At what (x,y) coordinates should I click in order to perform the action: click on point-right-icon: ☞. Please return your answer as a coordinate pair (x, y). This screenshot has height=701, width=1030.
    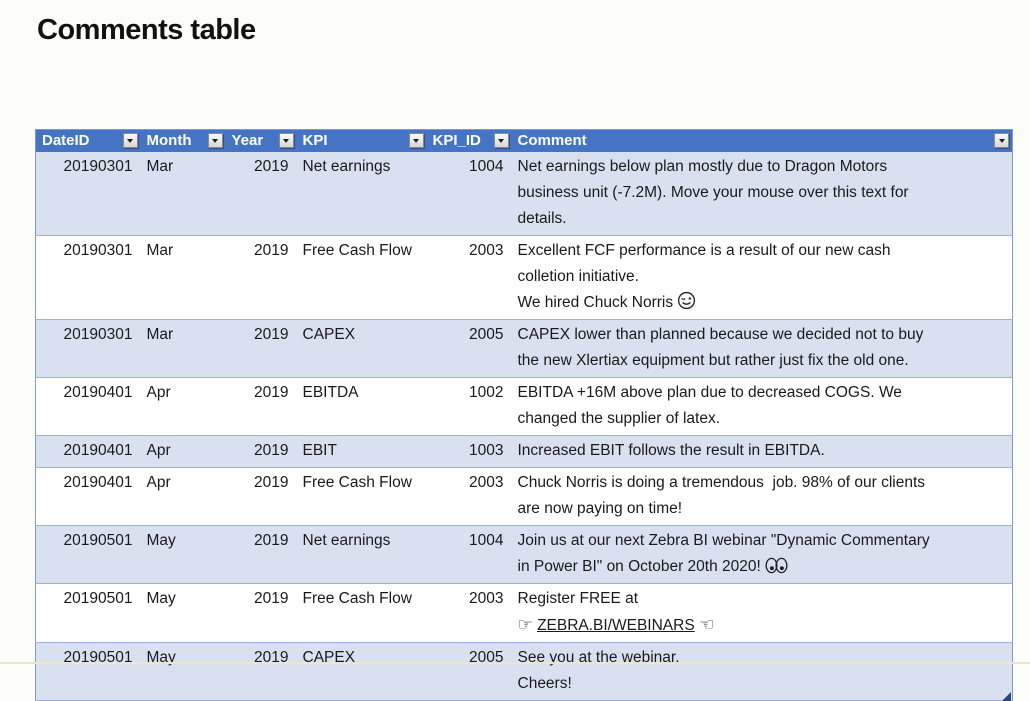
    Looking at the image, I should click on (525, 624).